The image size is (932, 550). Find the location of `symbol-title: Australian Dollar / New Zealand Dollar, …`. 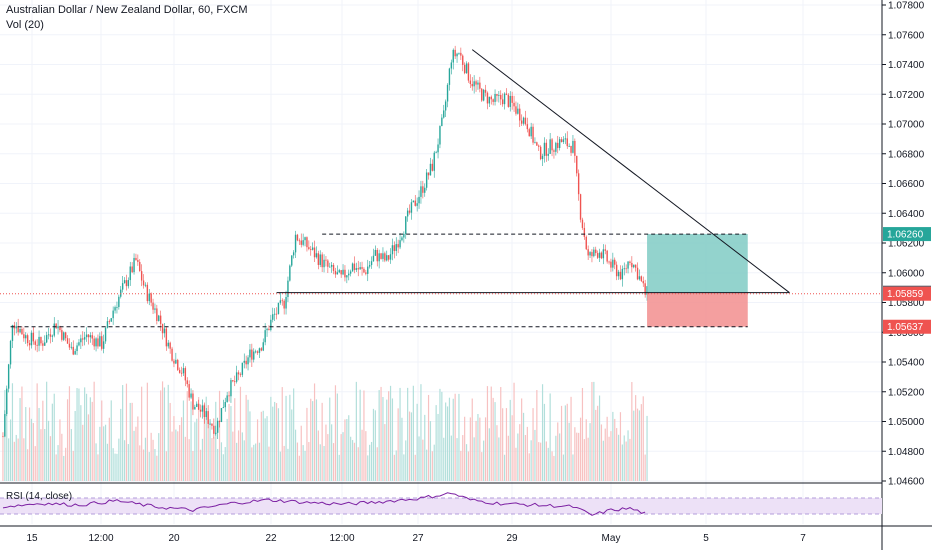

symbol-title: Australian Dollar / New Zealand Dollar, … is located at coordinates (127, 10).